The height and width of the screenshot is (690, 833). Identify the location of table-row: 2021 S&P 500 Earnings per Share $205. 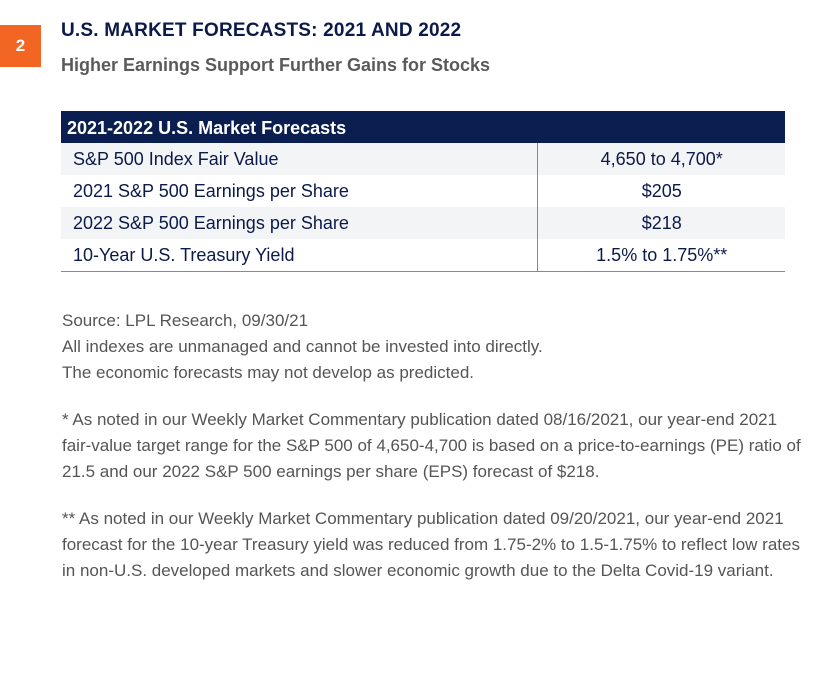
(423, 191).